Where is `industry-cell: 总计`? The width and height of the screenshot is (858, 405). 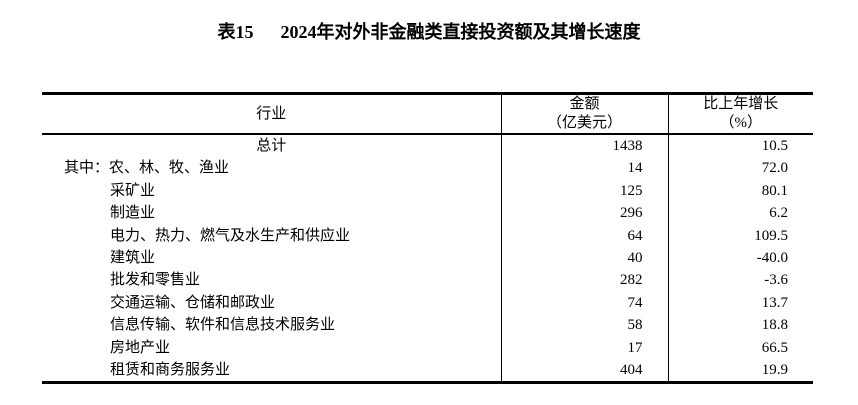
industry-cell: 总计 is located at coordinates (271, 146).